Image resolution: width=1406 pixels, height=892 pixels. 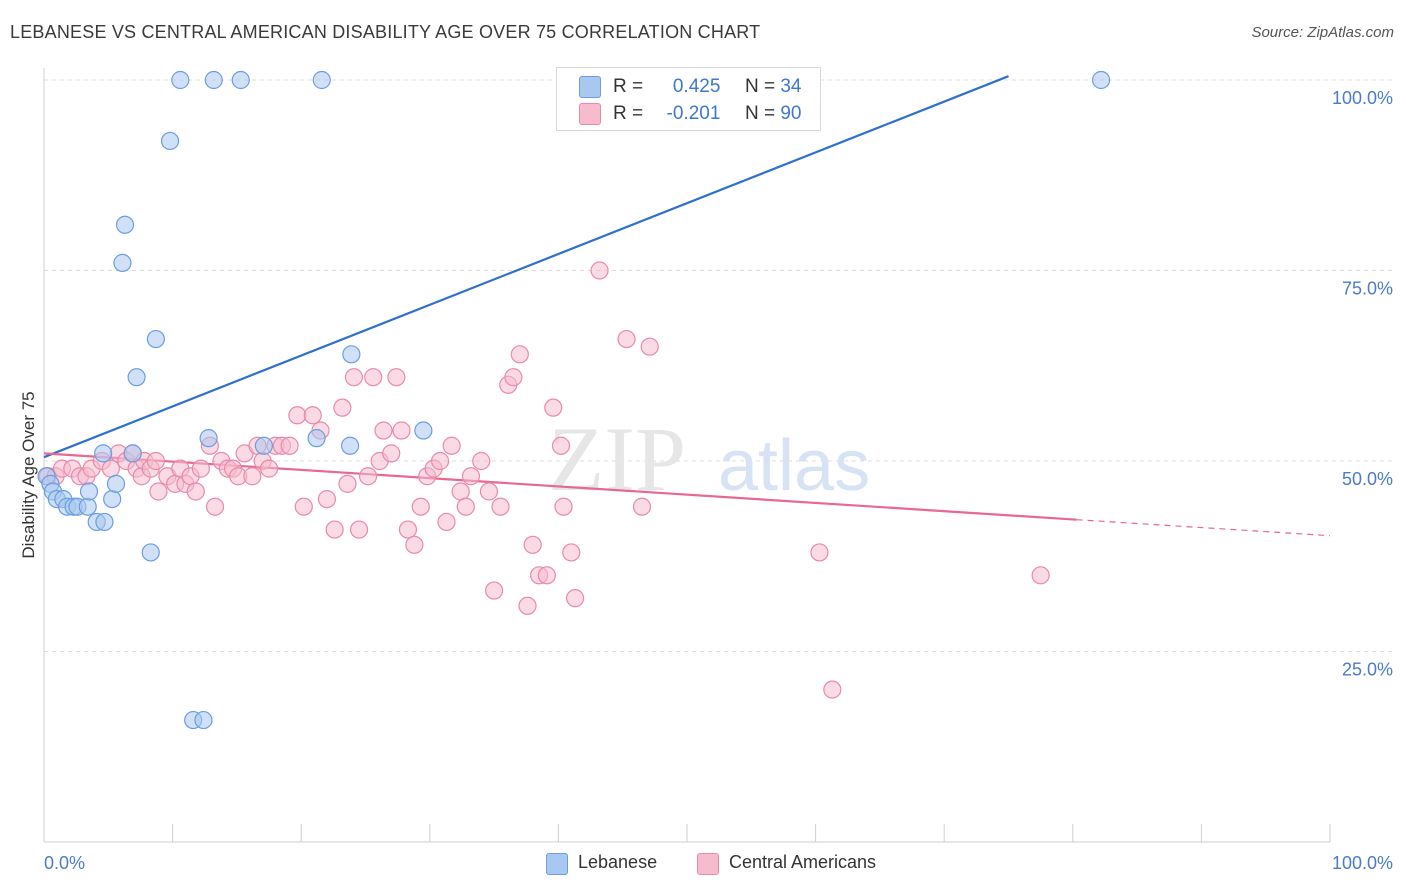 I want to click on legend-n-value-lebanese: 34, so click(x=791, y=86).